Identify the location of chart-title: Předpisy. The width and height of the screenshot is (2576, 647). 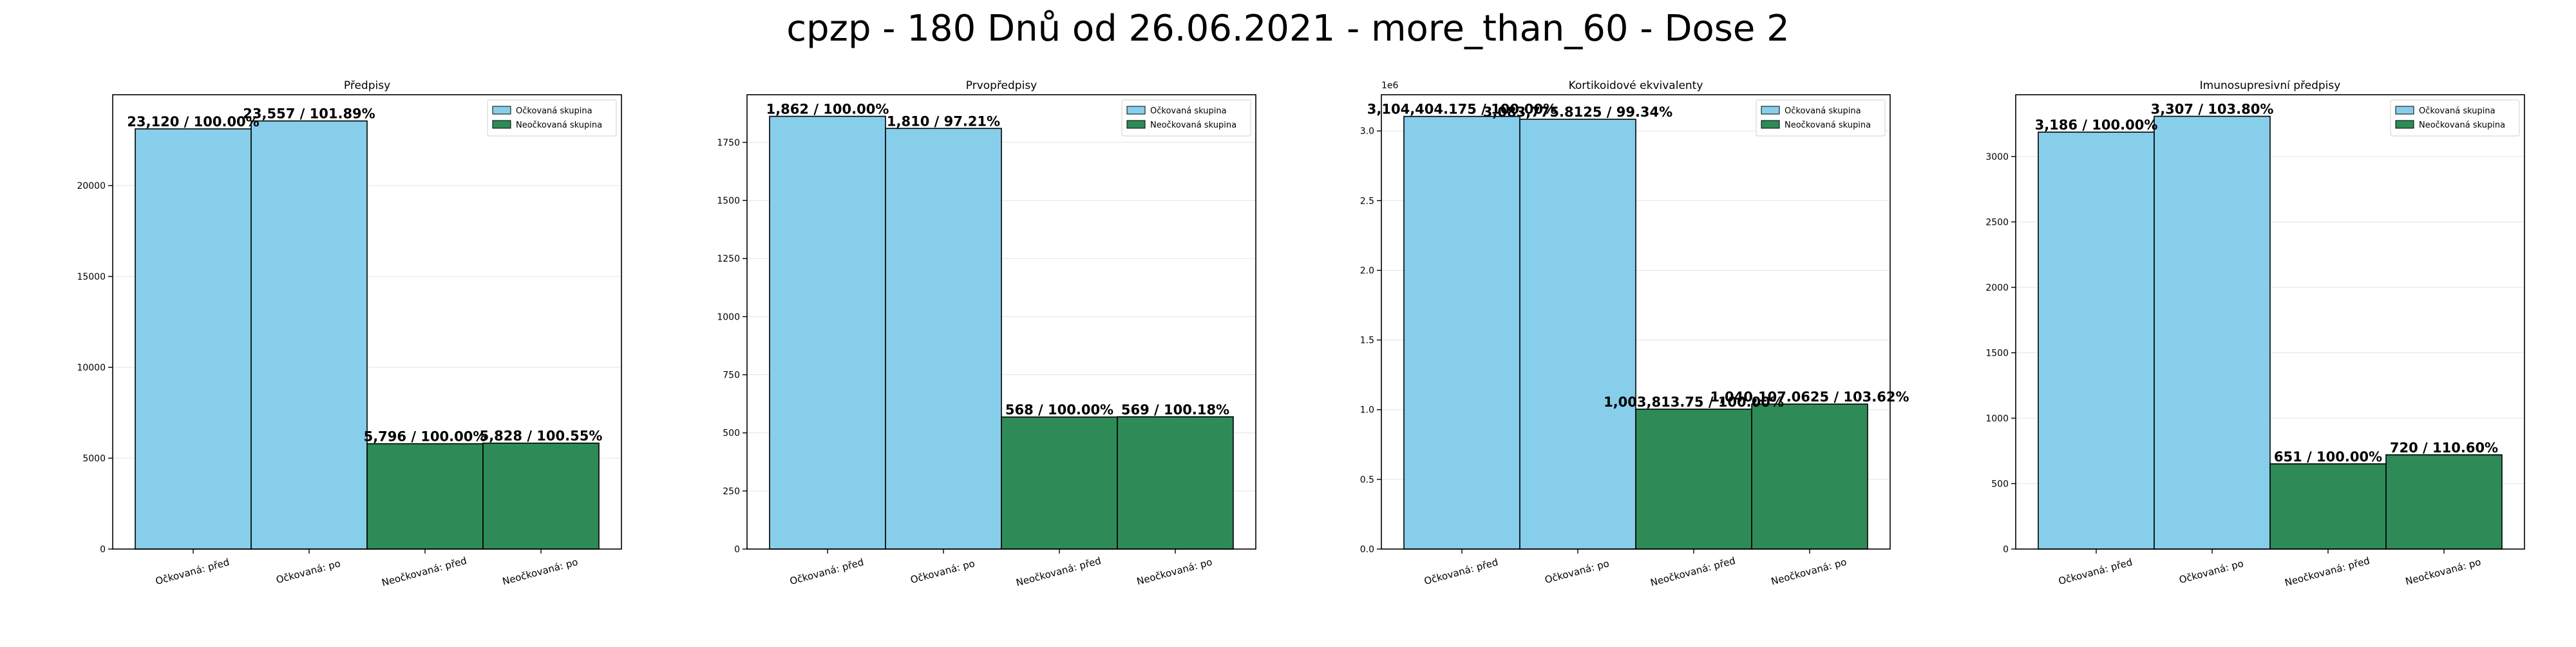
(367, 85).